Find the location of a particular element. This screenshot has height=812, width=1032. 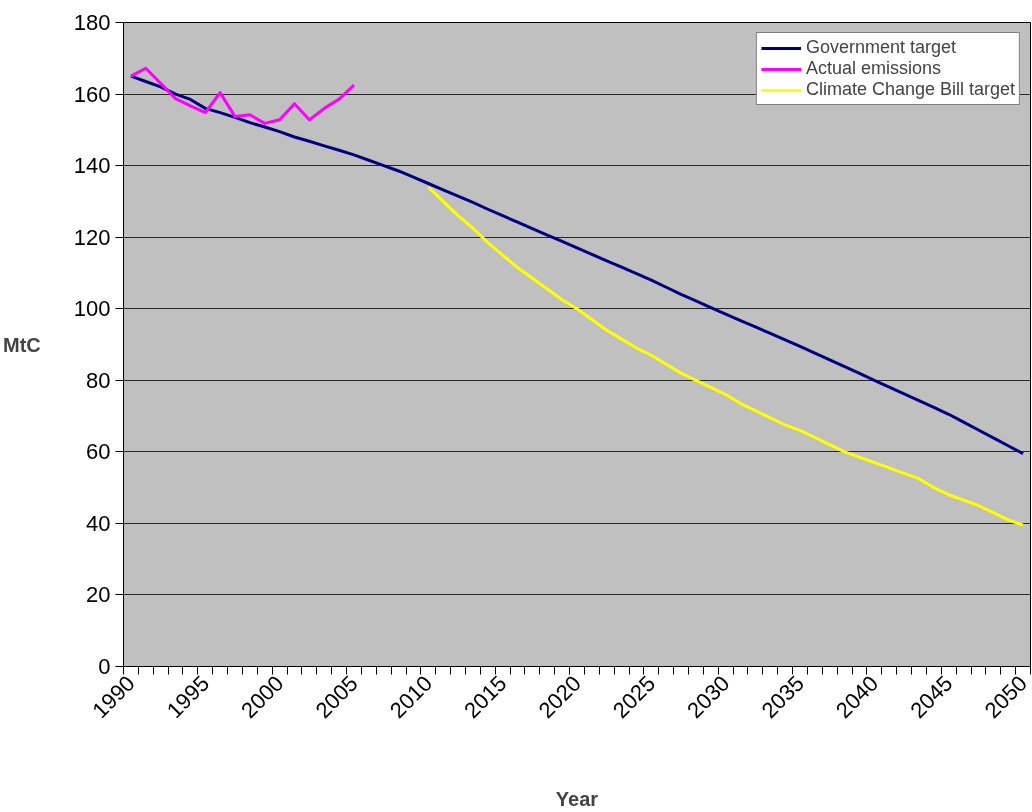

y-tick-label: 100 is located at coordinates (92, 309).